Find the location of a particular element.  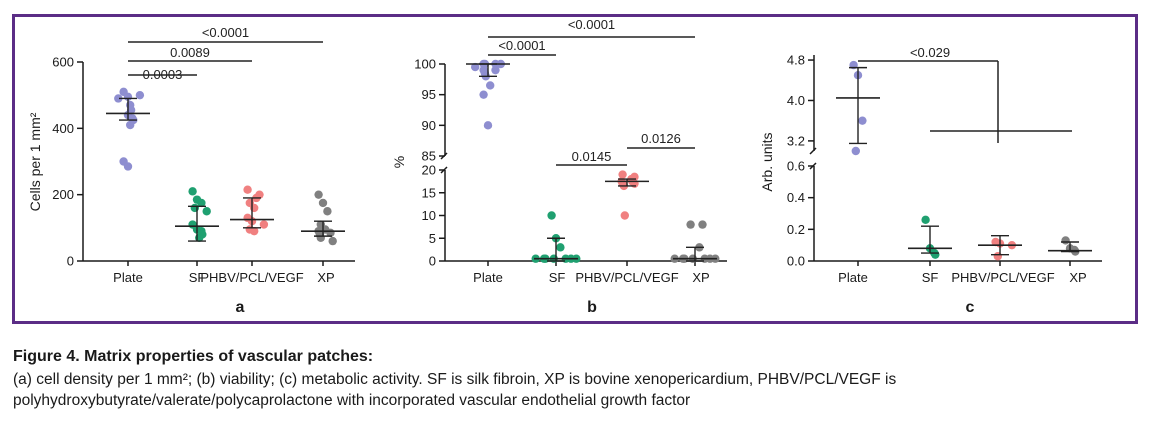

y-tick-label: 20 is located at coordinates (429, 170).